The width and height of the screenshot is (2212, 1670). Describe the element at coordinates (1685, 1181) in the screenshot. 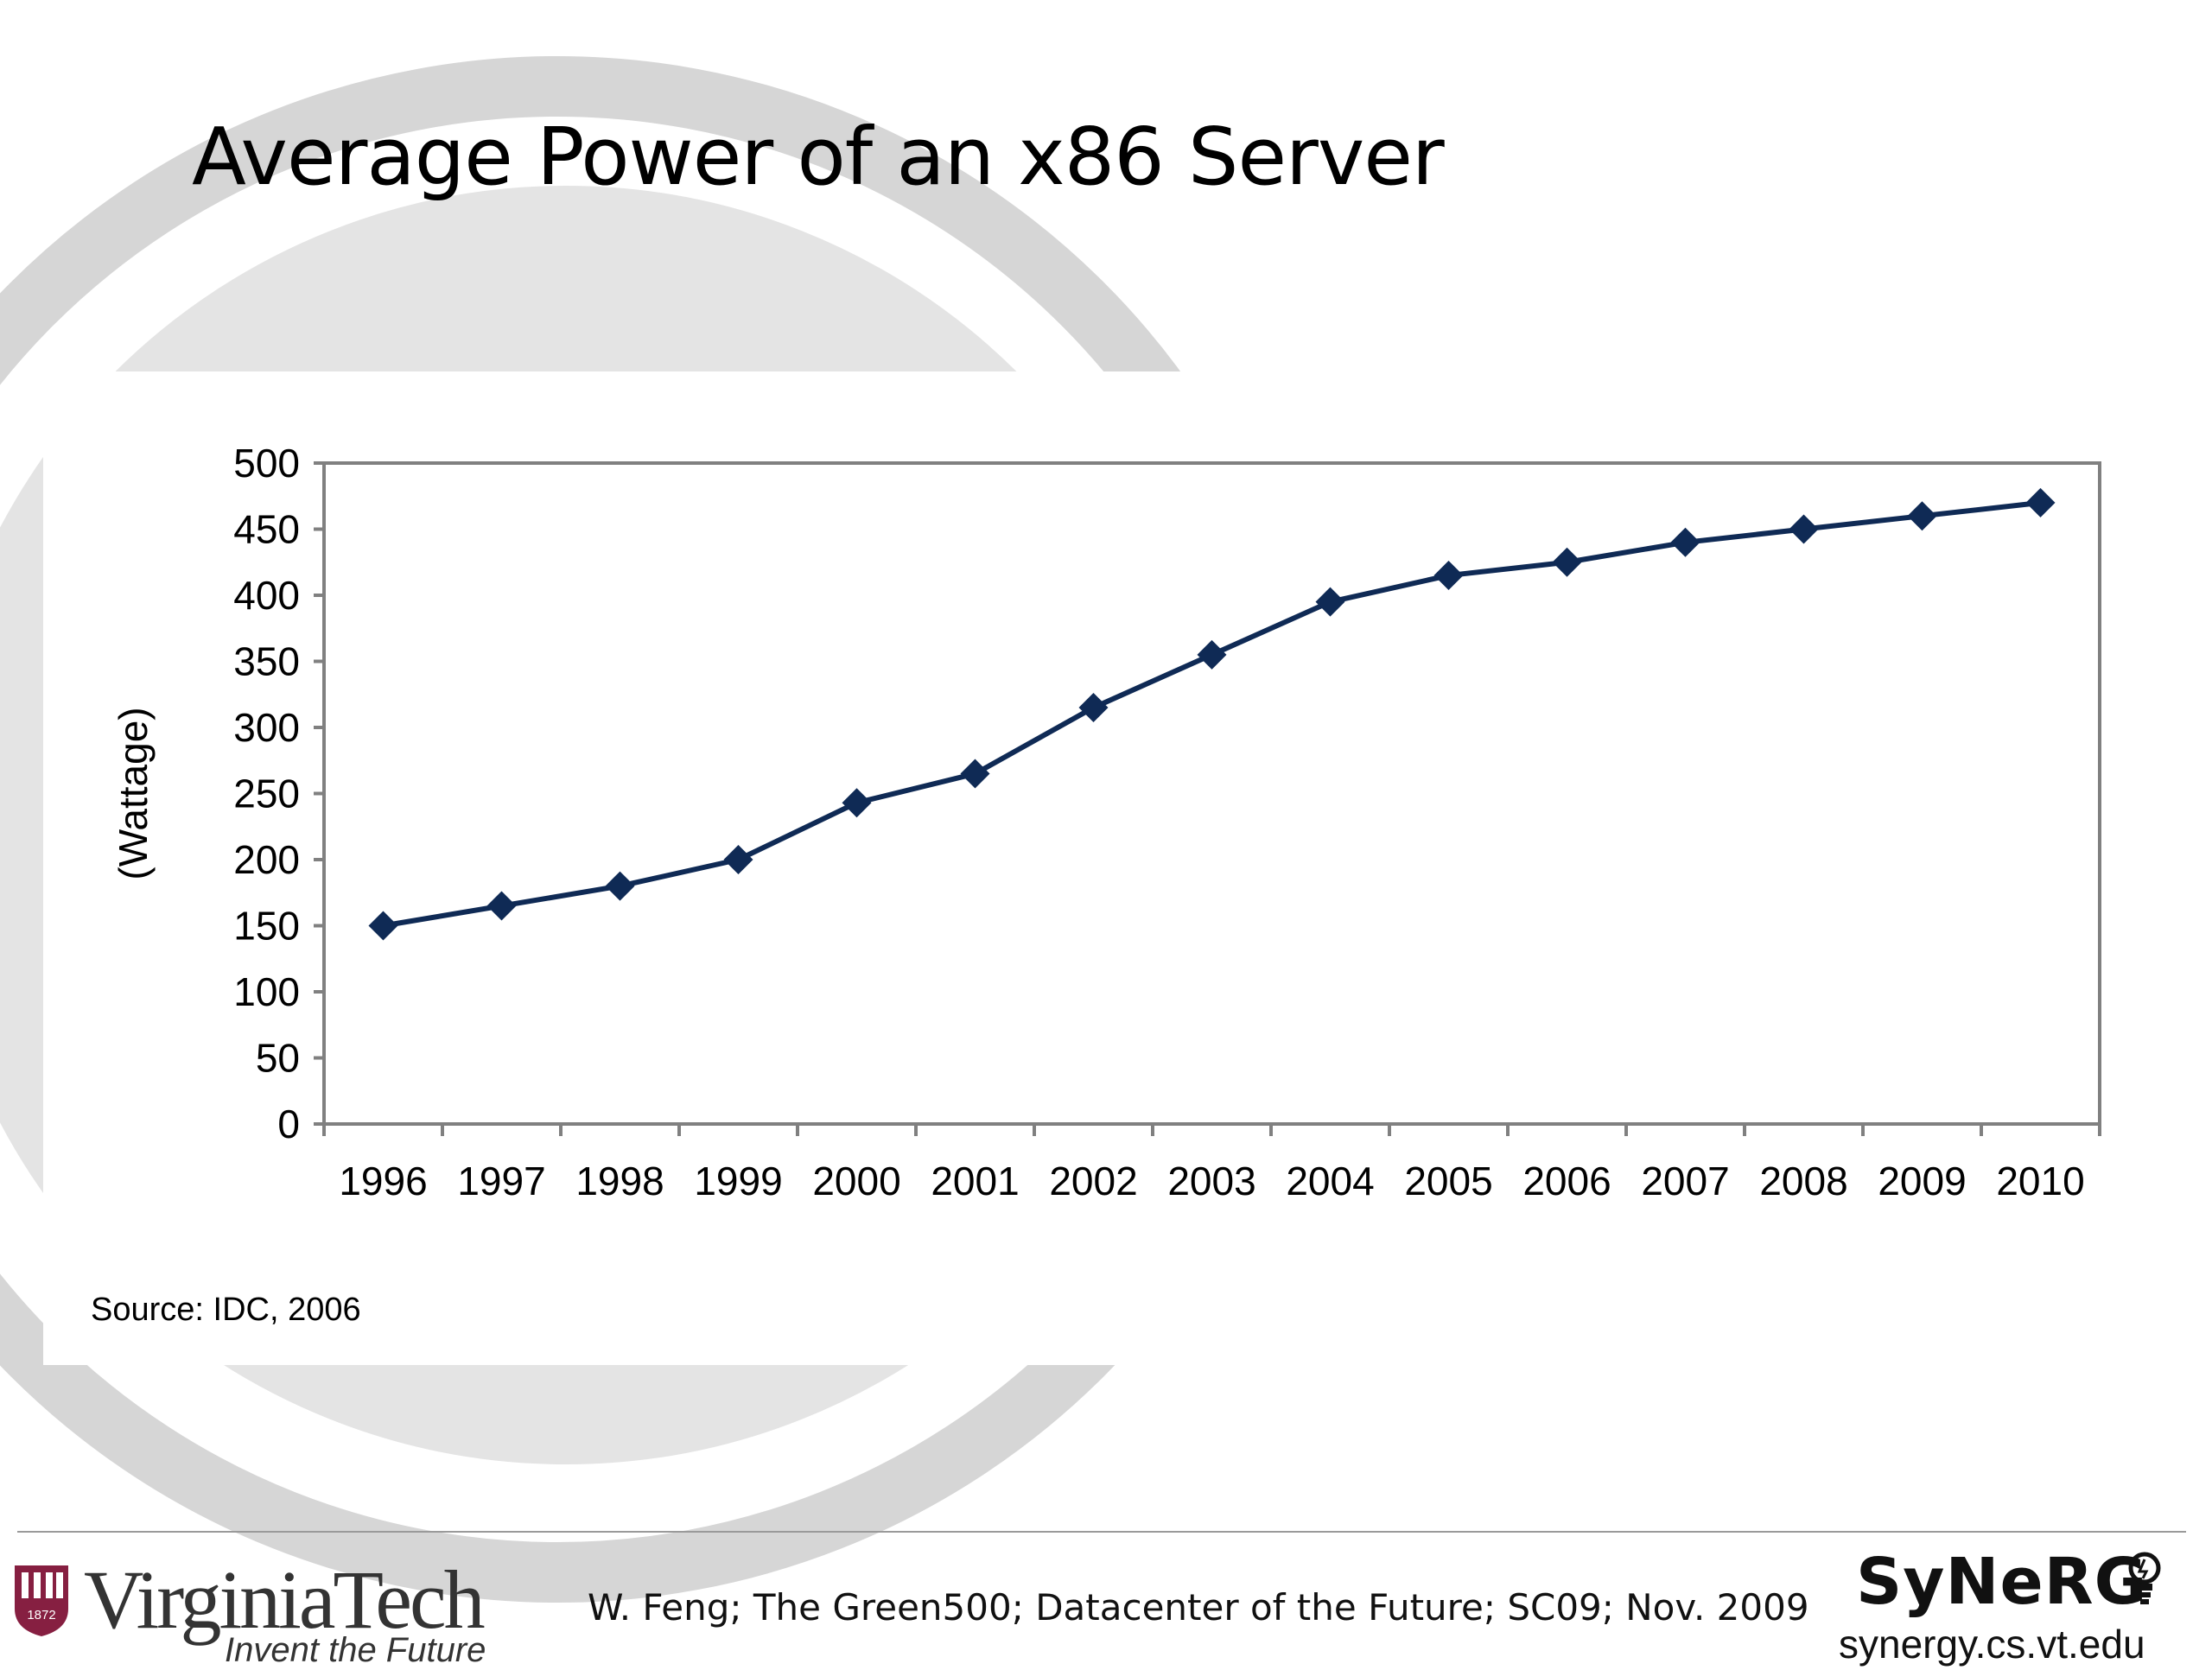

I see `x-tick-label: 2007` at that location.